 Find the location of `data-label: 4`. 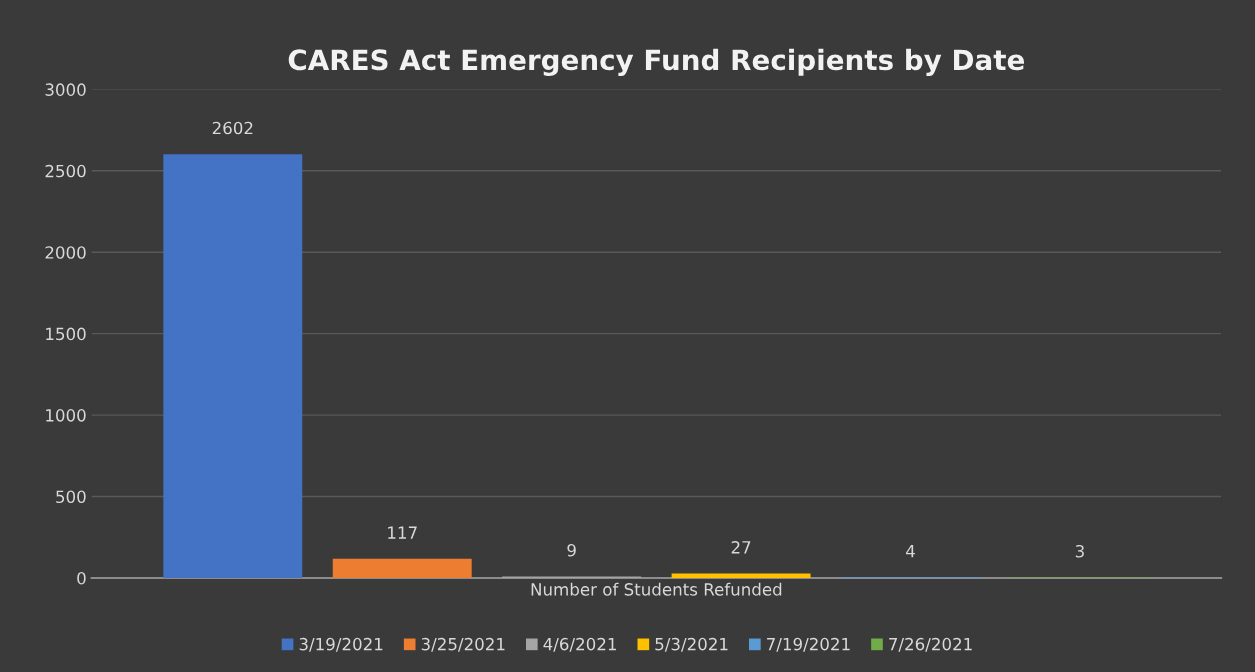

data-label: 4 is located at coordinates (910, 551).